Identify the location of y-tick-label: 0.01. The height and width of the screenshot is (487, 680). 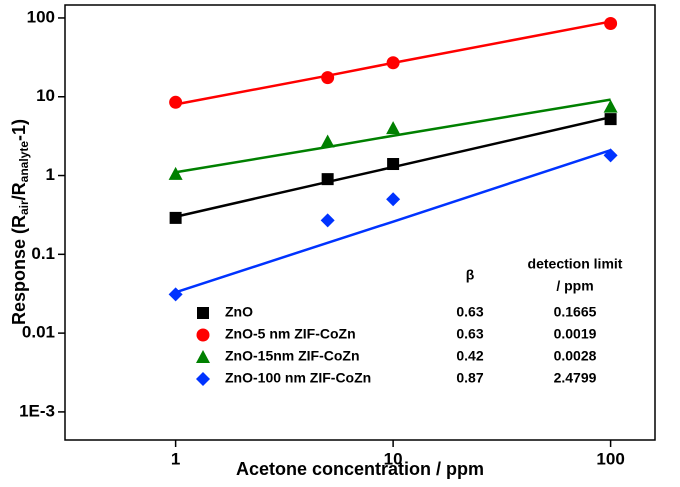
(38, 332).